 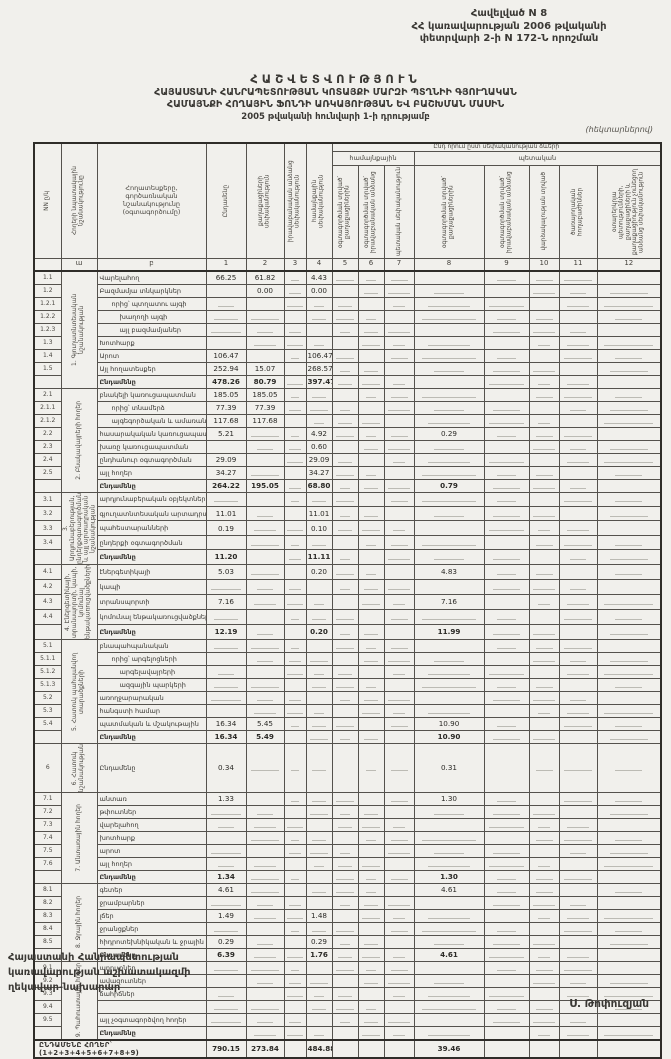 What do you see at coordinates (151, 277) in the screenshot?
I see `row-label-cell: Վարելահող` at bounding box center [151, 277].